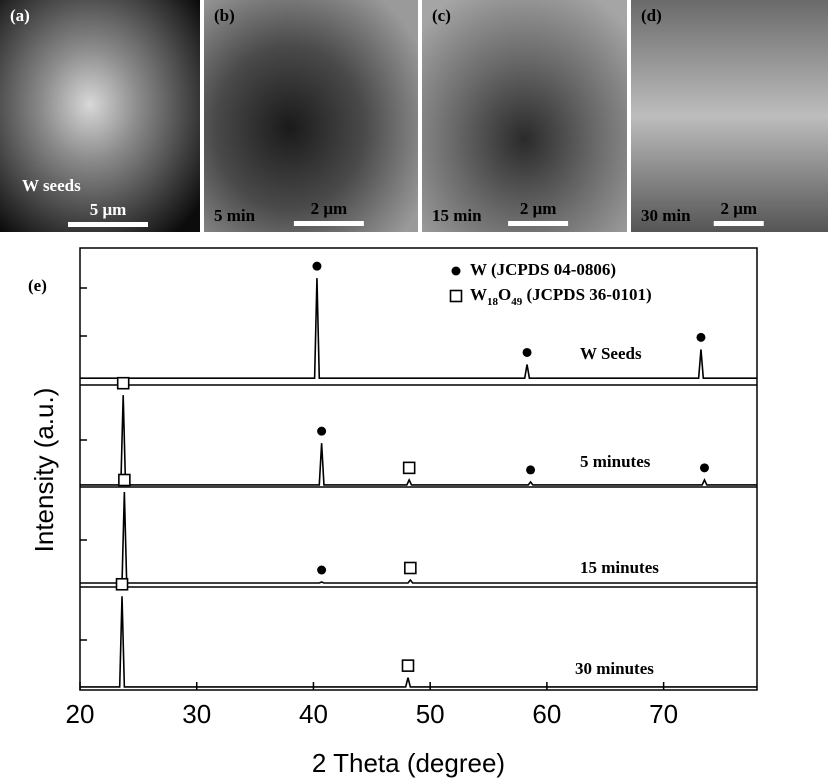  I want to click on legend-label: W (JCPDS 04-0806), so click(543, 269).